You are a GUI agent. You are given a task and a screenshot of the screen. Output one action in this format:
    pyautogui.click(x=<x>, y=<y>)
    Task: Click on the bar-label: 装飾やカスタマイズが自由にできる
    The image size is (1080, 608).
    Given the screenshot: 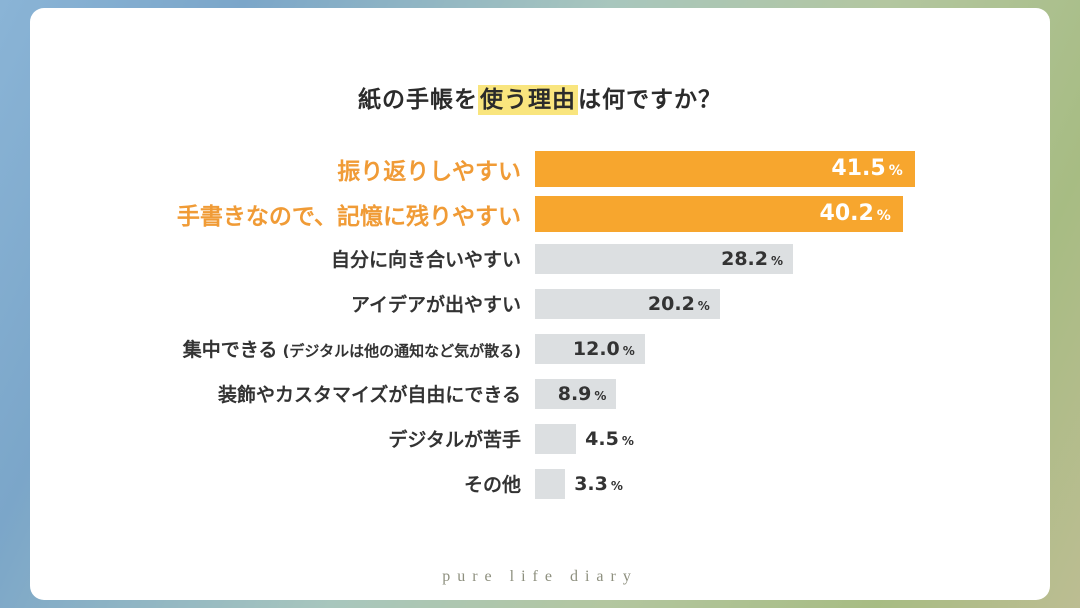 What is the action you would take?
    pyautogui.click(x=369, y=395)
    